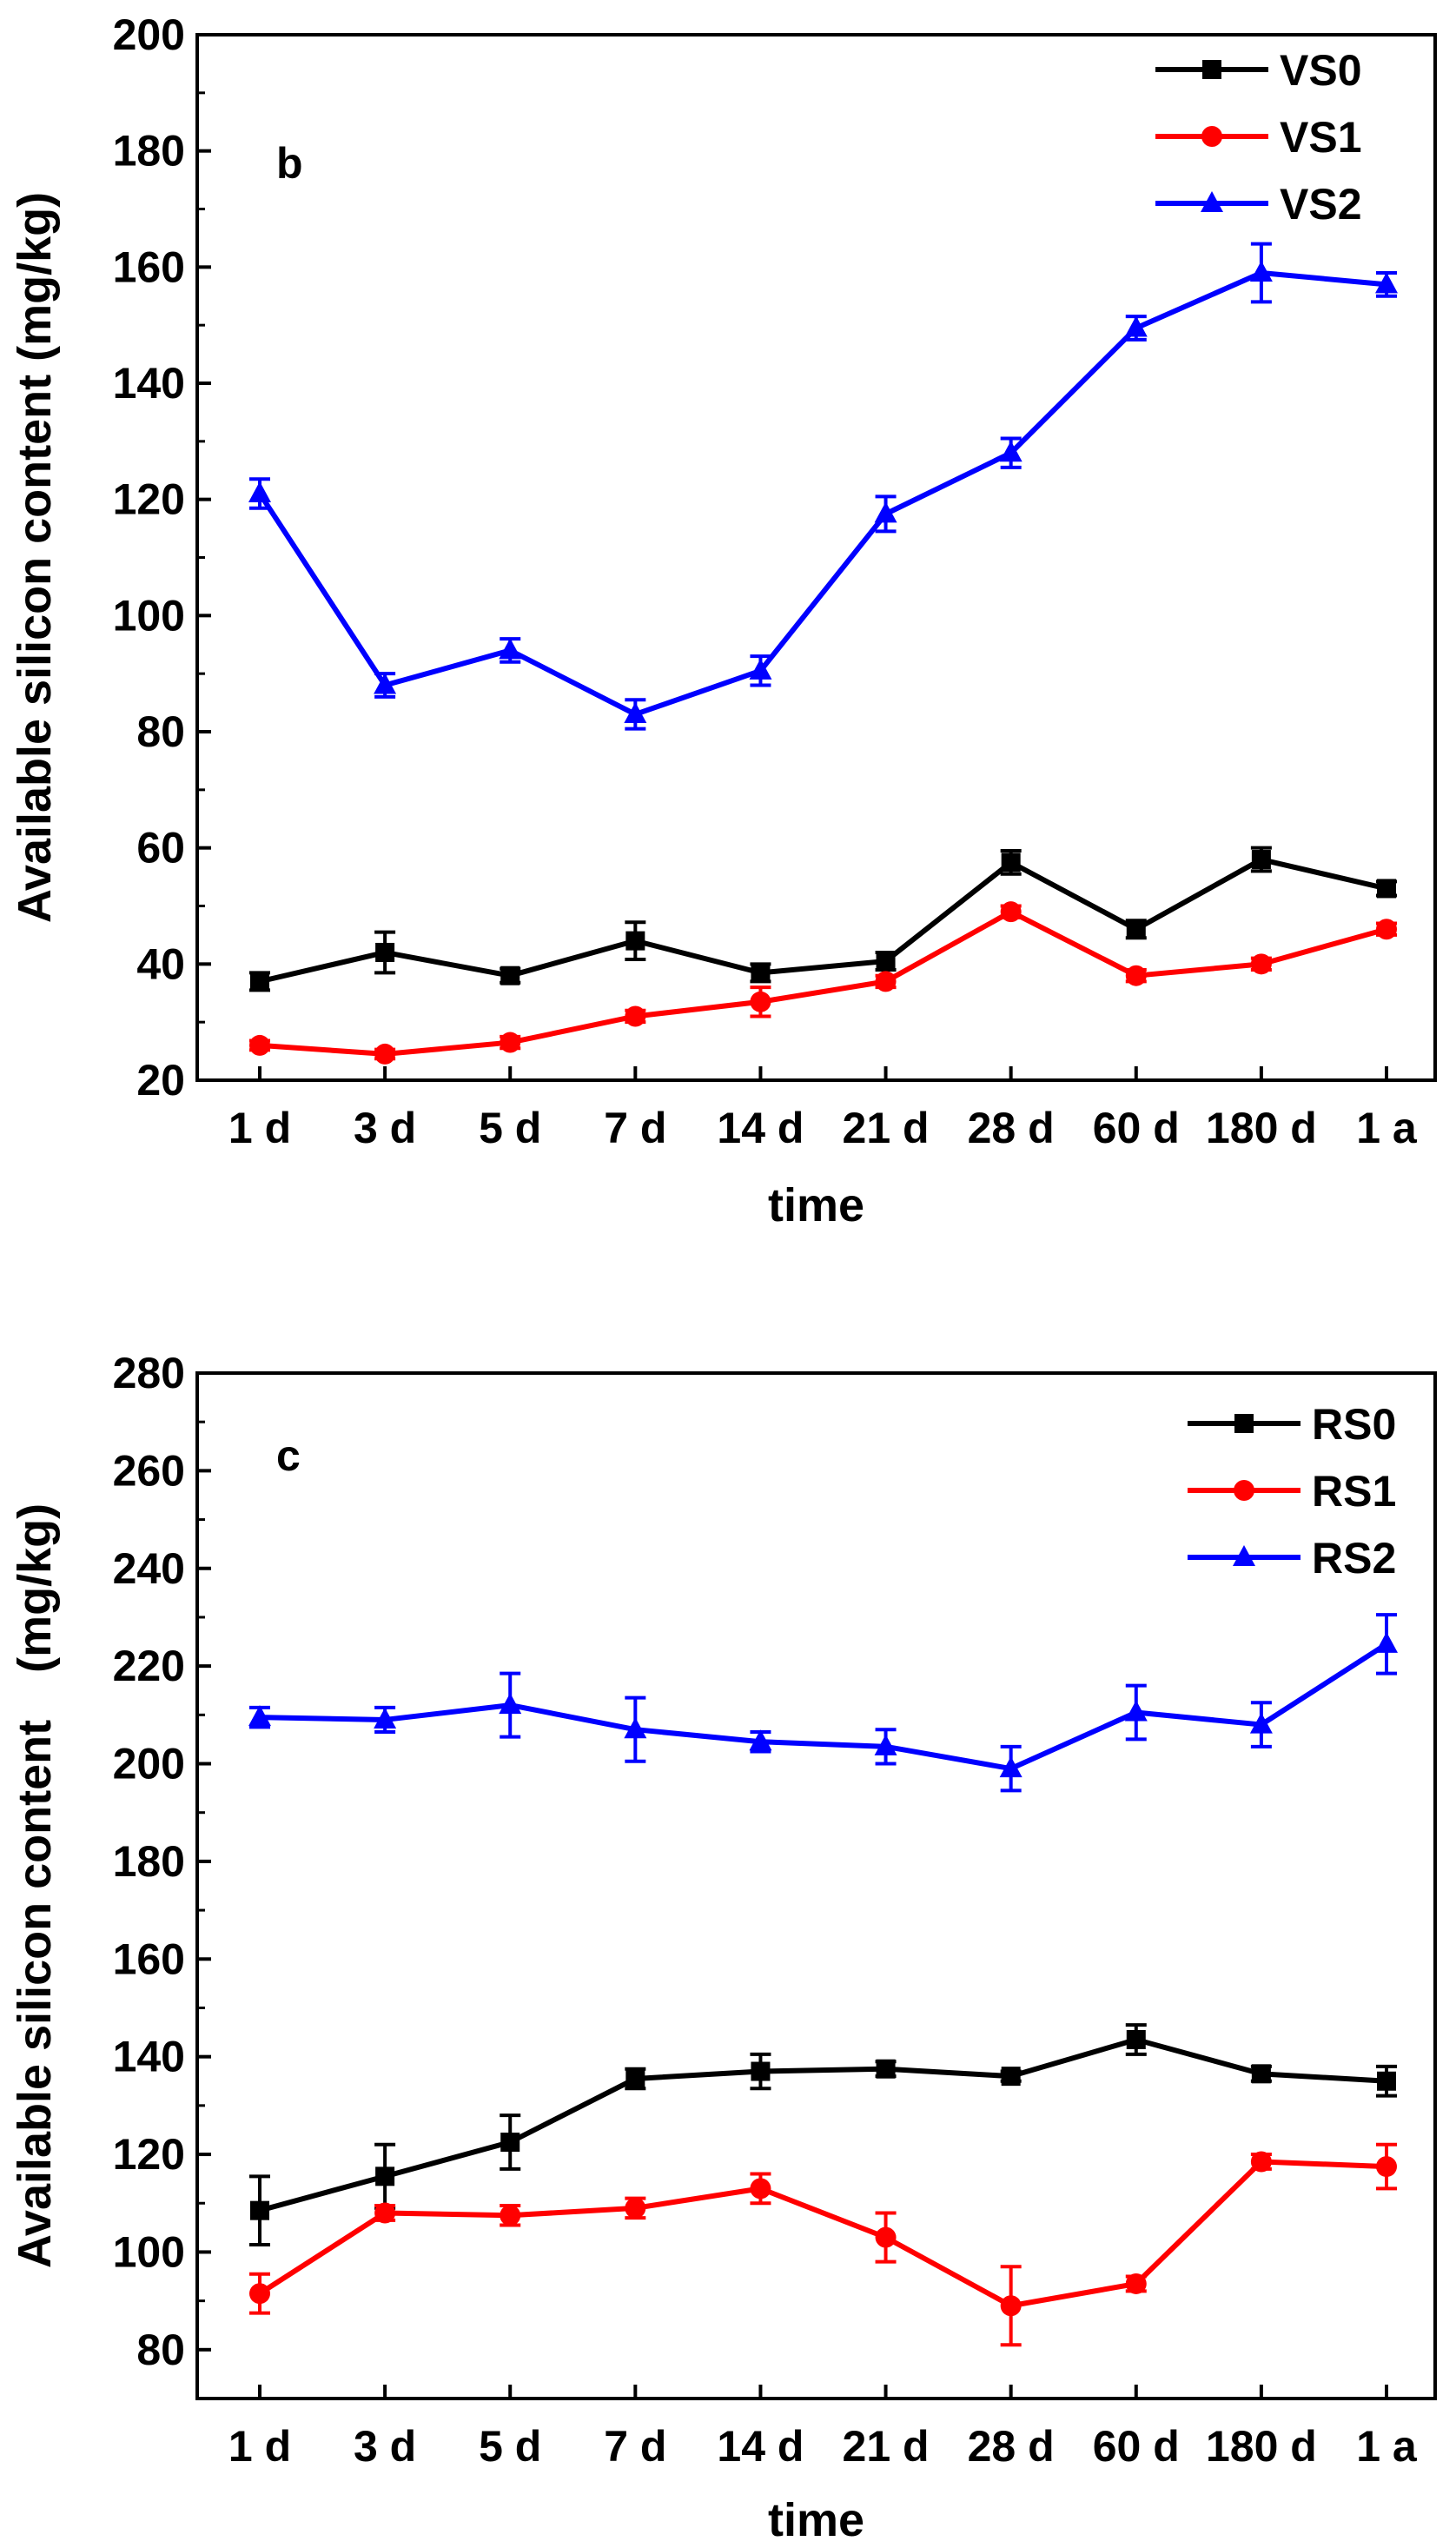 The height and width of the screenshot is (2548, 1456). I want to click on legend-entry-RS0: RS0, so click(1292, 1425).